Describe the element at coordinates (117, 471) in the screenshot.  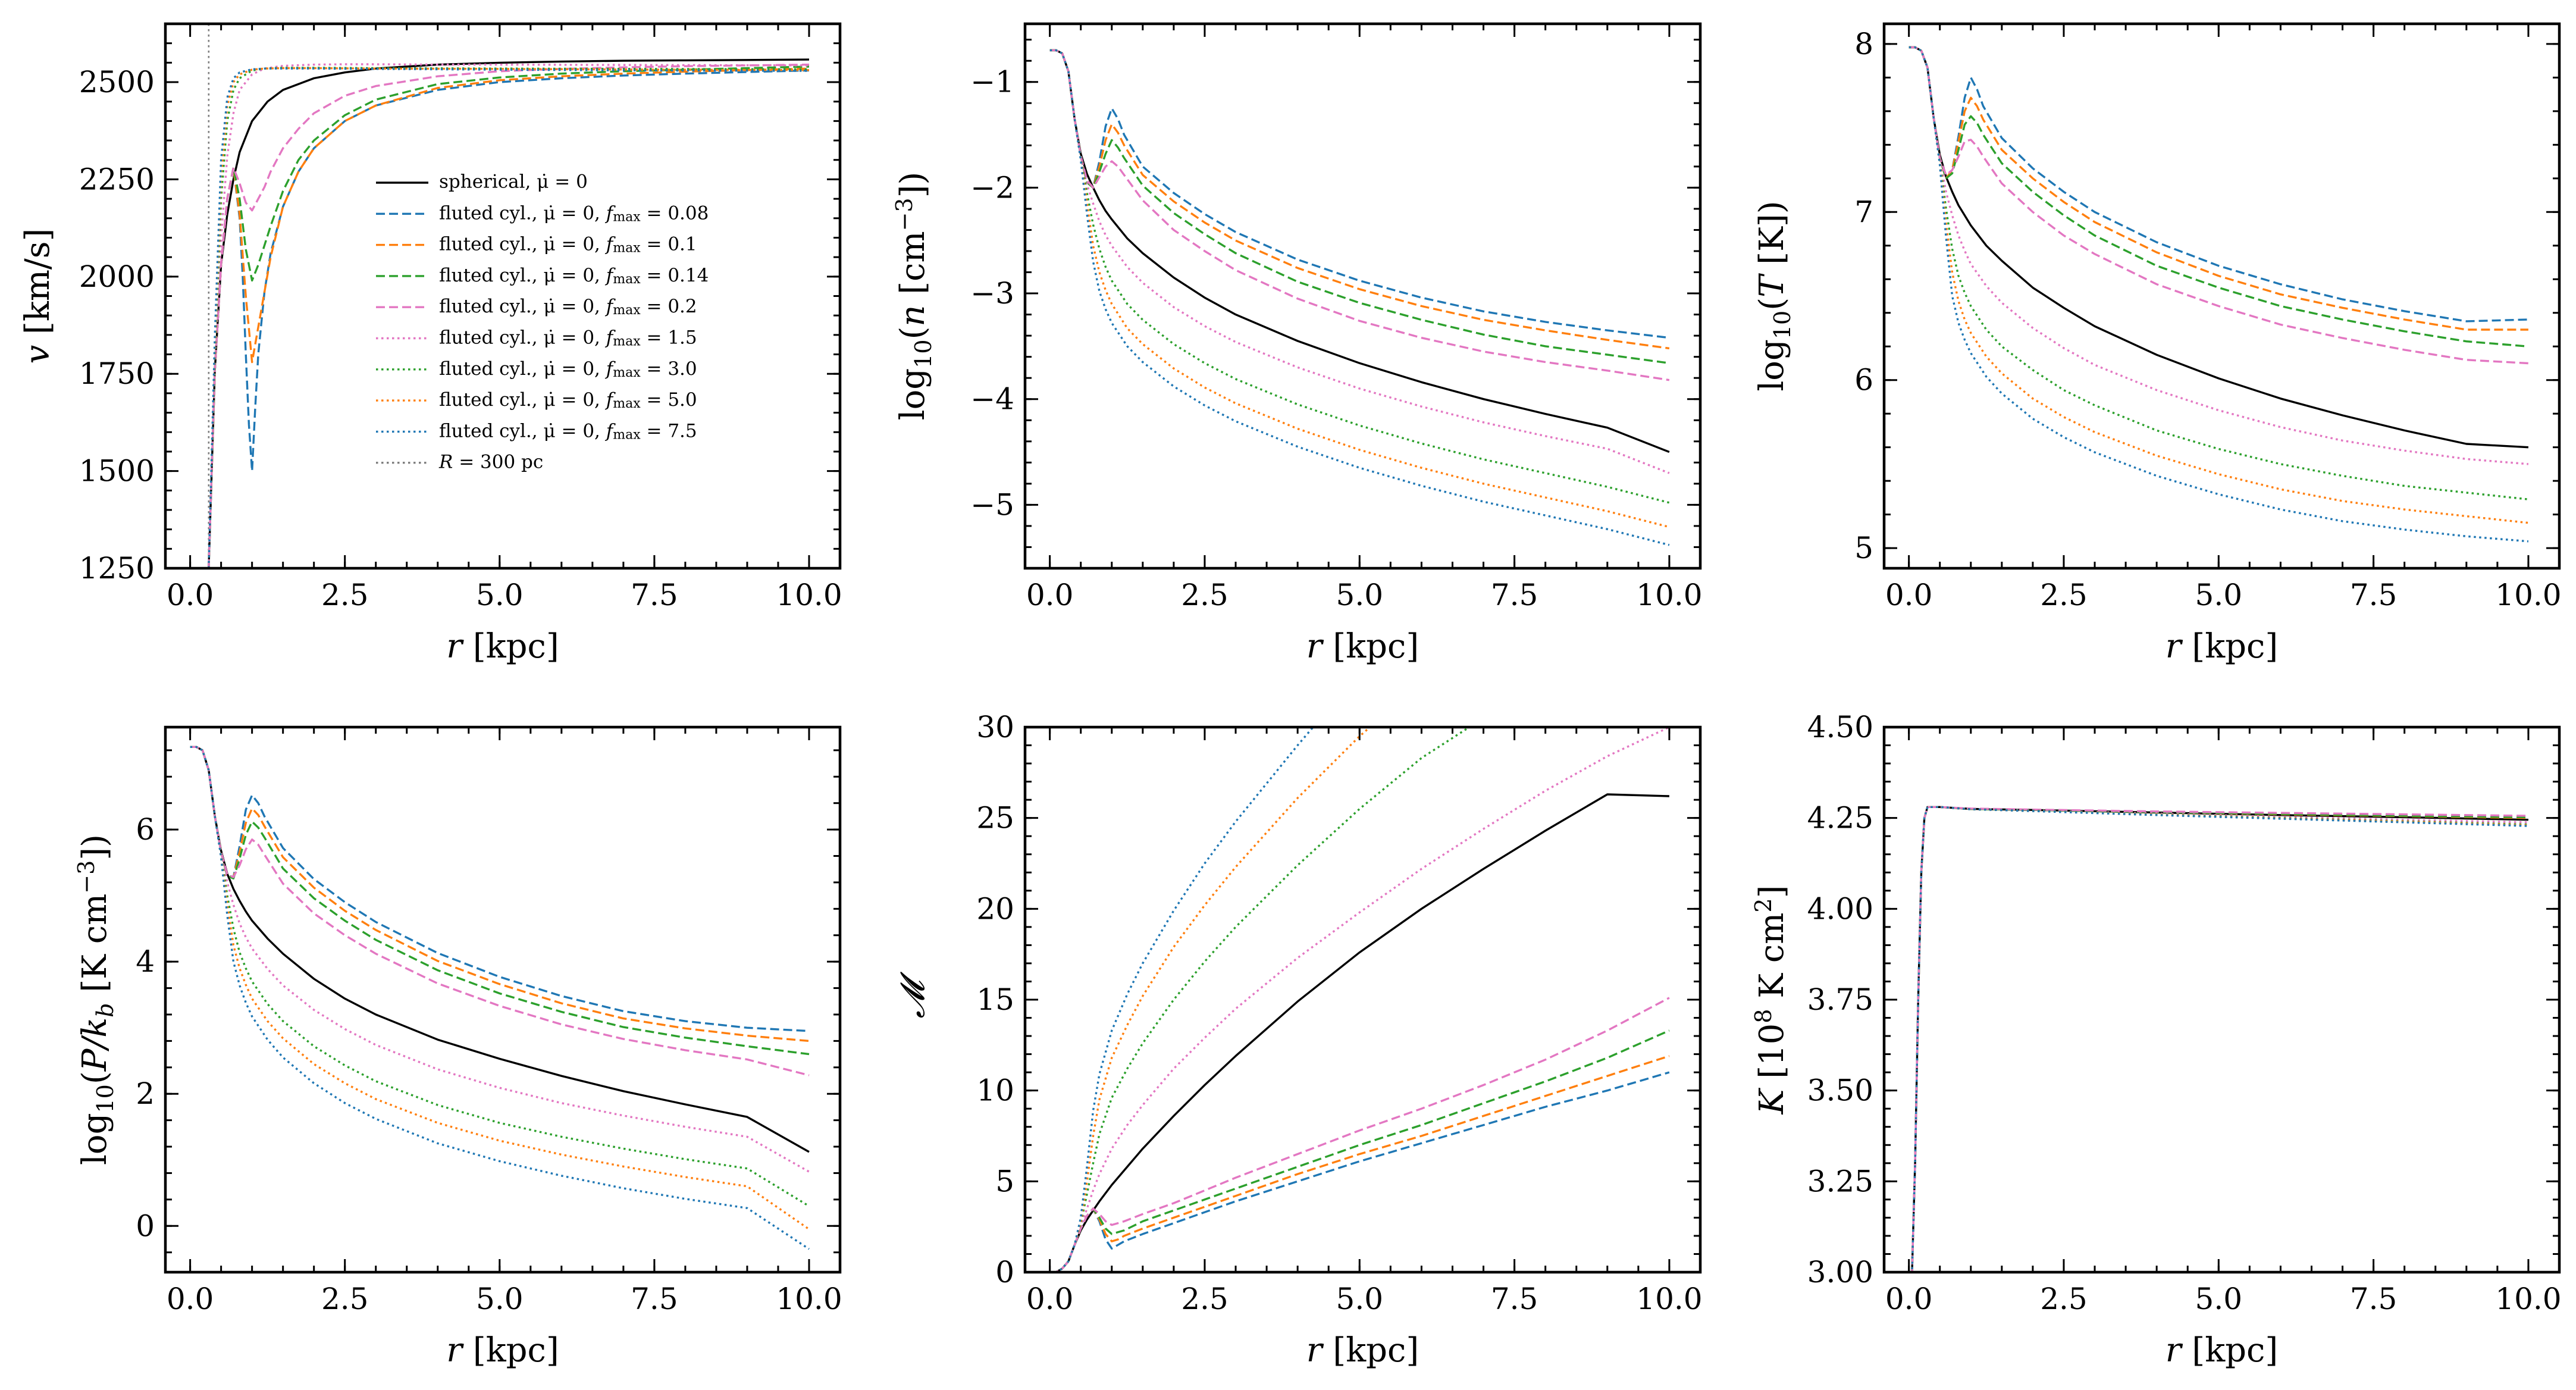
I see `y-tick-label: 1500` at that location.